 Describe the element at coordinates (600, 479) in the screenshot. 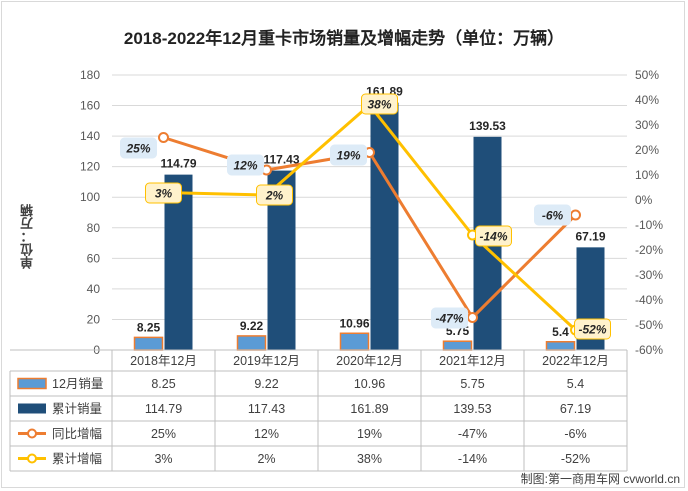

I see `chart-credit: 制图:第一商用车网 cvworld.cn` at that location.